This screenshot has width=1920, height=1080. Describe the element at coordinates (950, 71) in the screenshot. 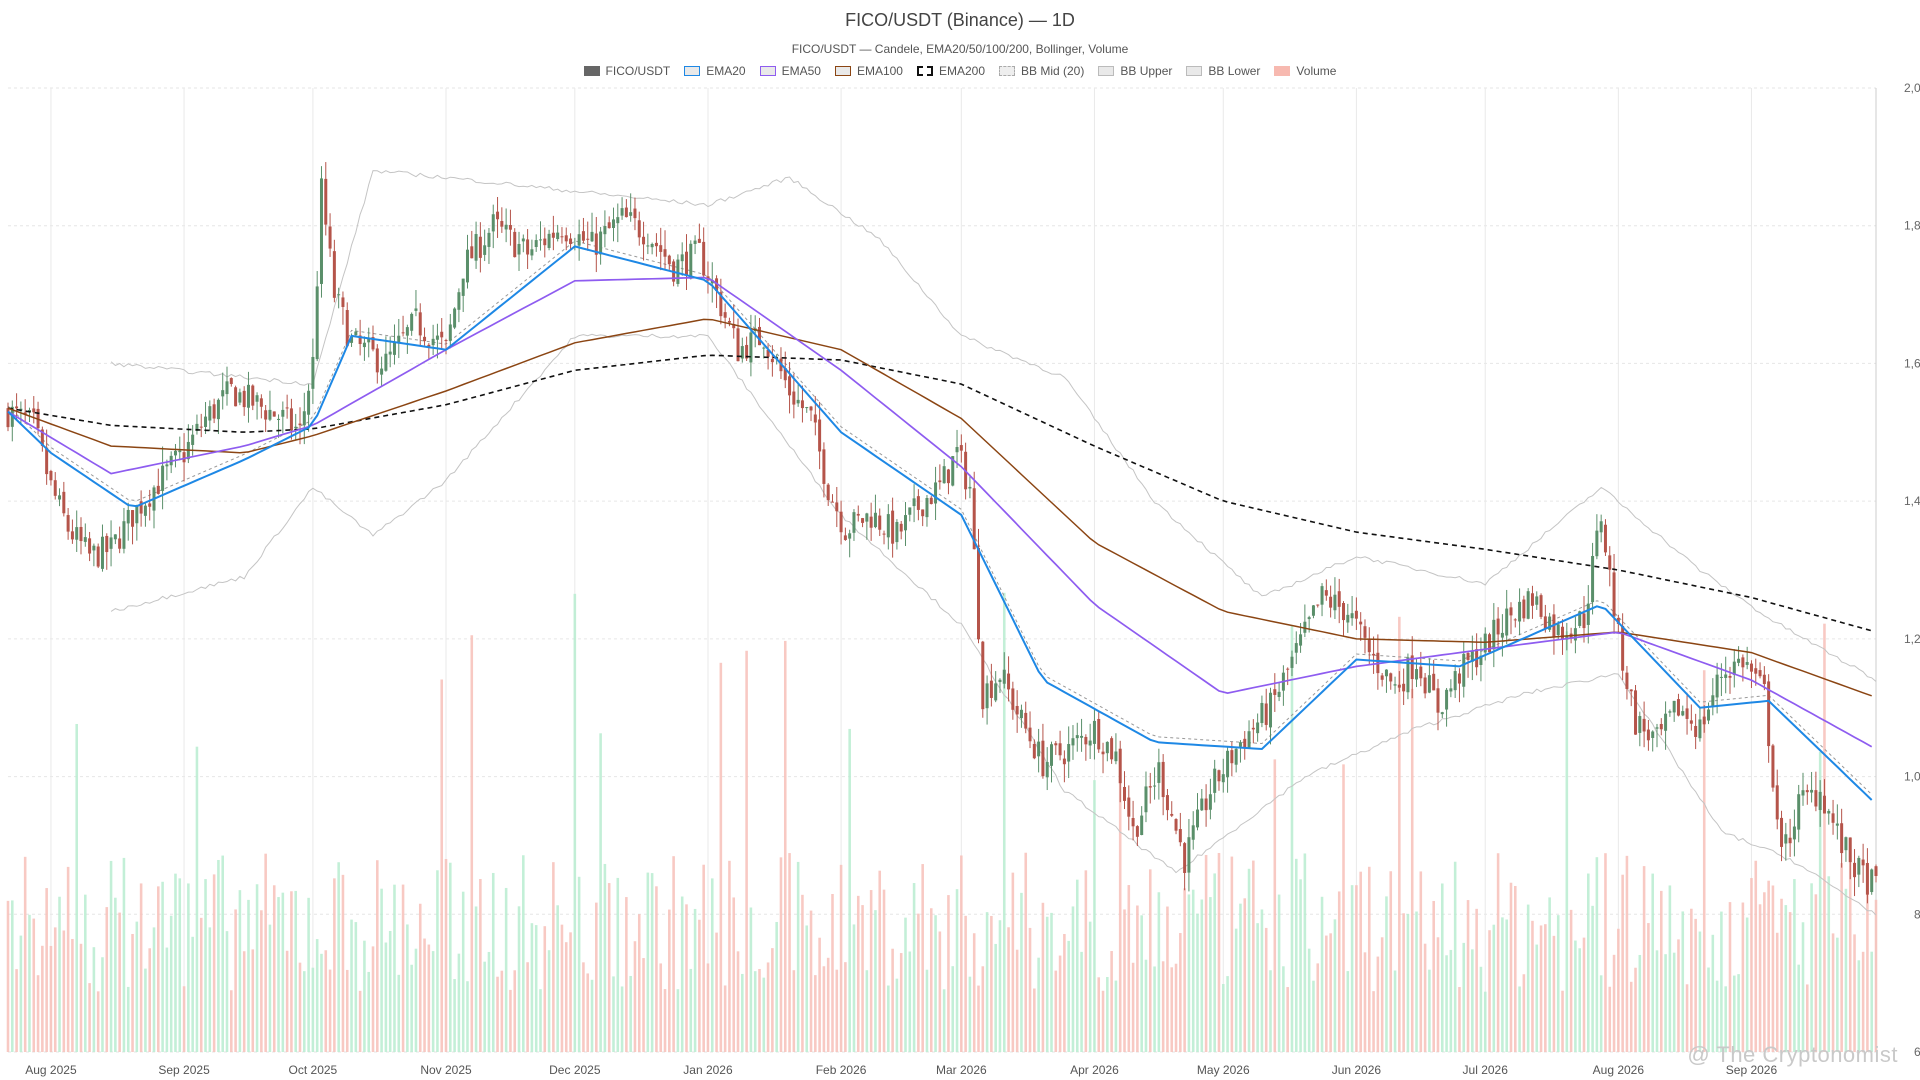

I see `legend-item-ema200: EMA200` at that location.